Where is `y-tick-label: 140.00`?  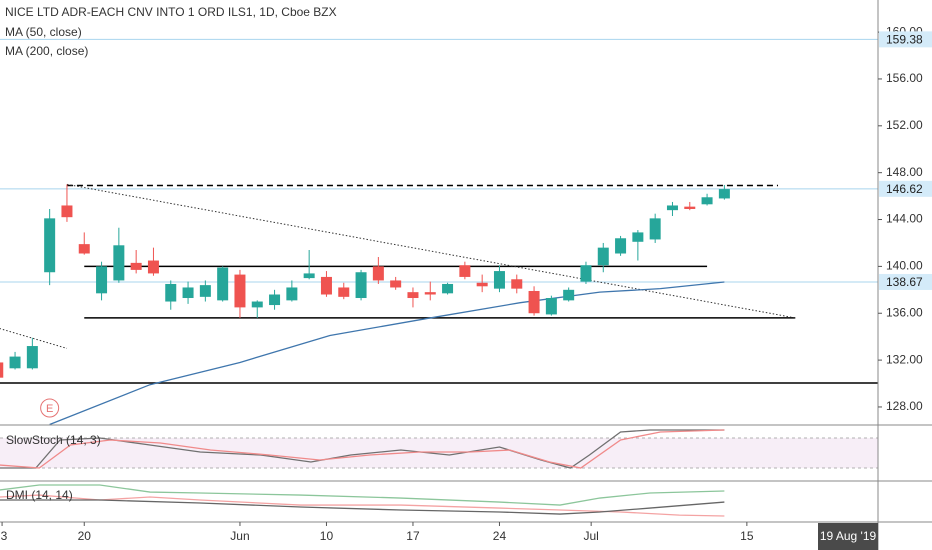
y-tick-label: 140.00 is located at coordinates (904, 266).